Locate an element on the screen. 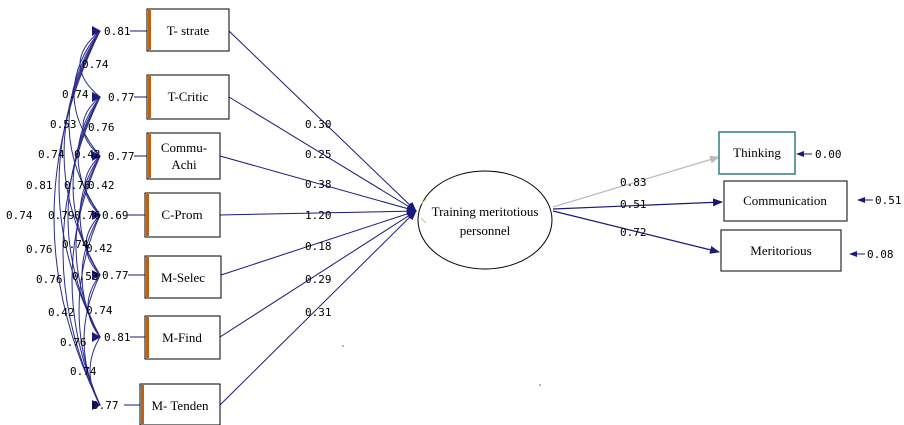 The width and height of the screenshot is (904, 425). variance-connectors is located at coordinates (135, 218).